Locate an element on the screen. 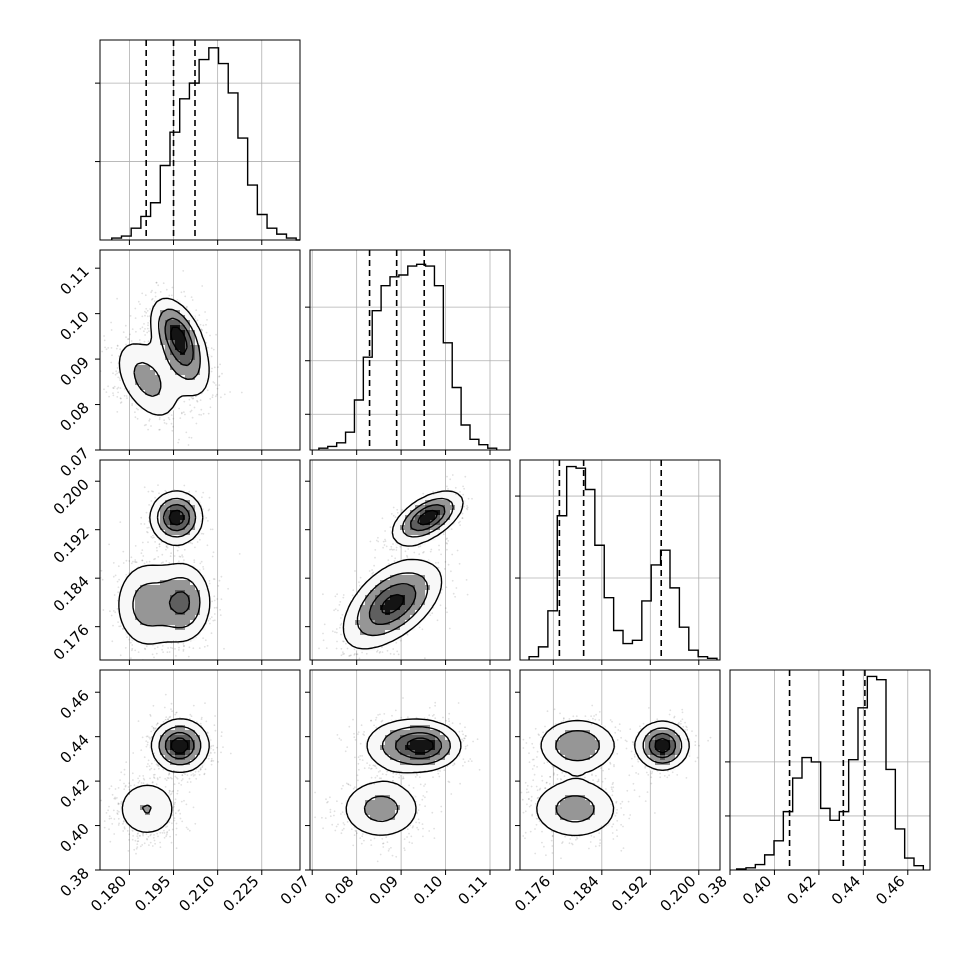 This screenshot has width=970, height=970. y-tick-label: 0.10 is located at coordinates (74, 326).